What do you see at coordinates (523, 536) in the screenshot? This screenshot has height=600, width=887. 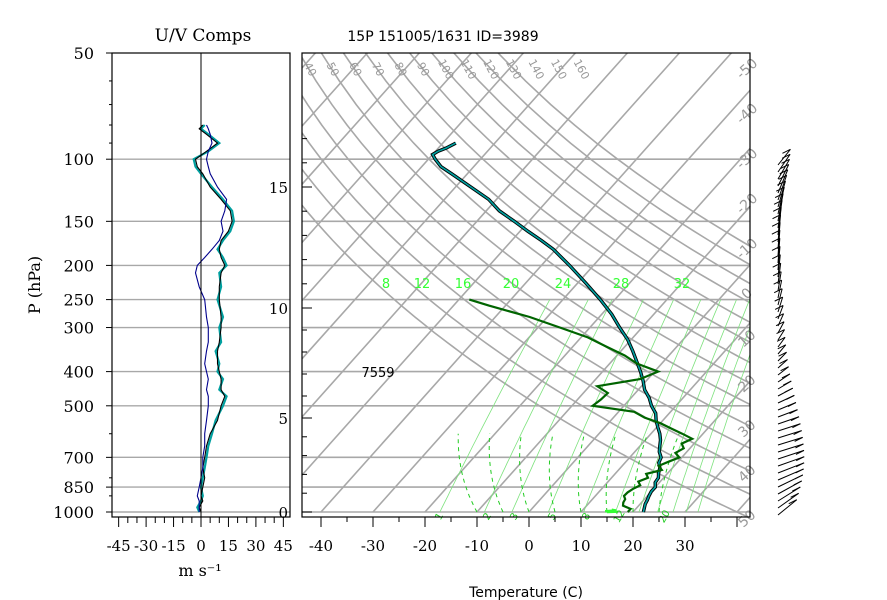 I see `temperature-tick-labels: -40 -30 -20 -10 0 10 20 30` at bounding box center [523, 536].